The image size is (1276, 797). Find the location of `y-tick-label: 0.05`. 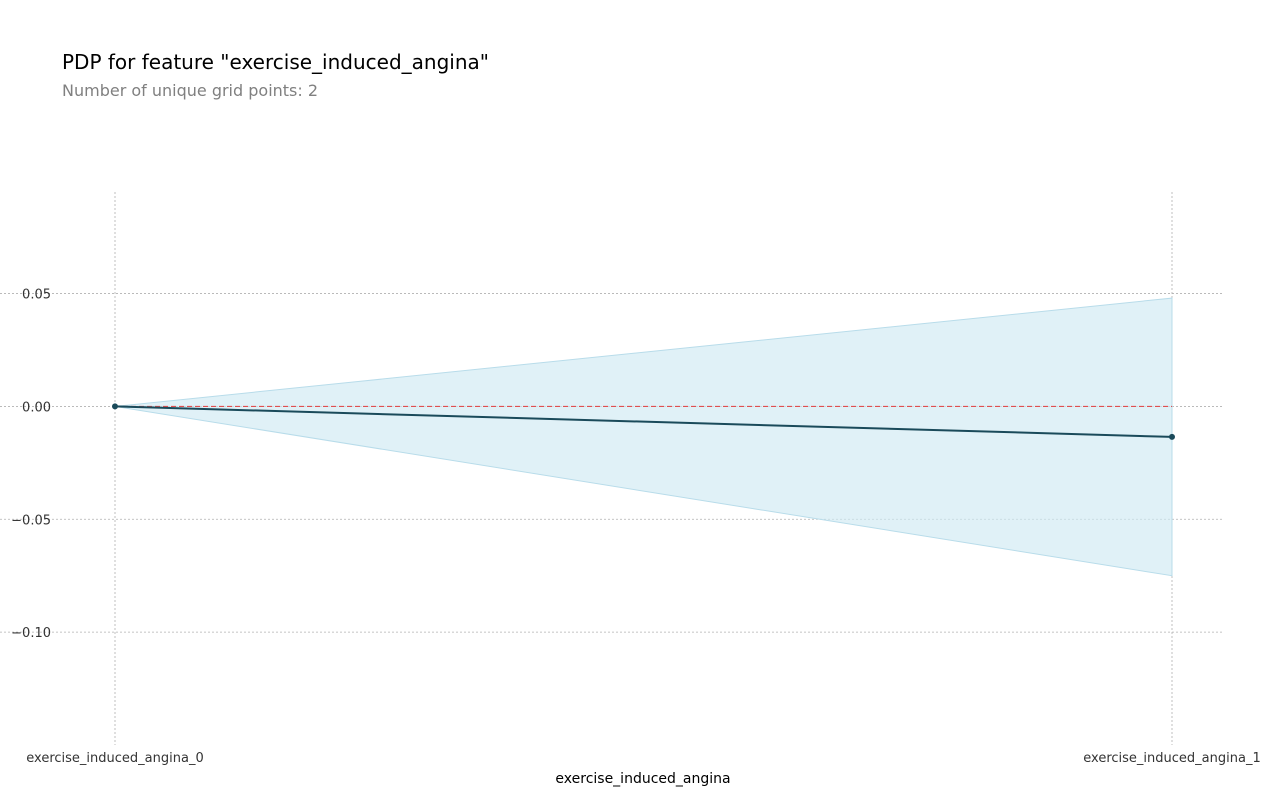

y-tick-label: 0.05 is located at coordinates (36, 295).